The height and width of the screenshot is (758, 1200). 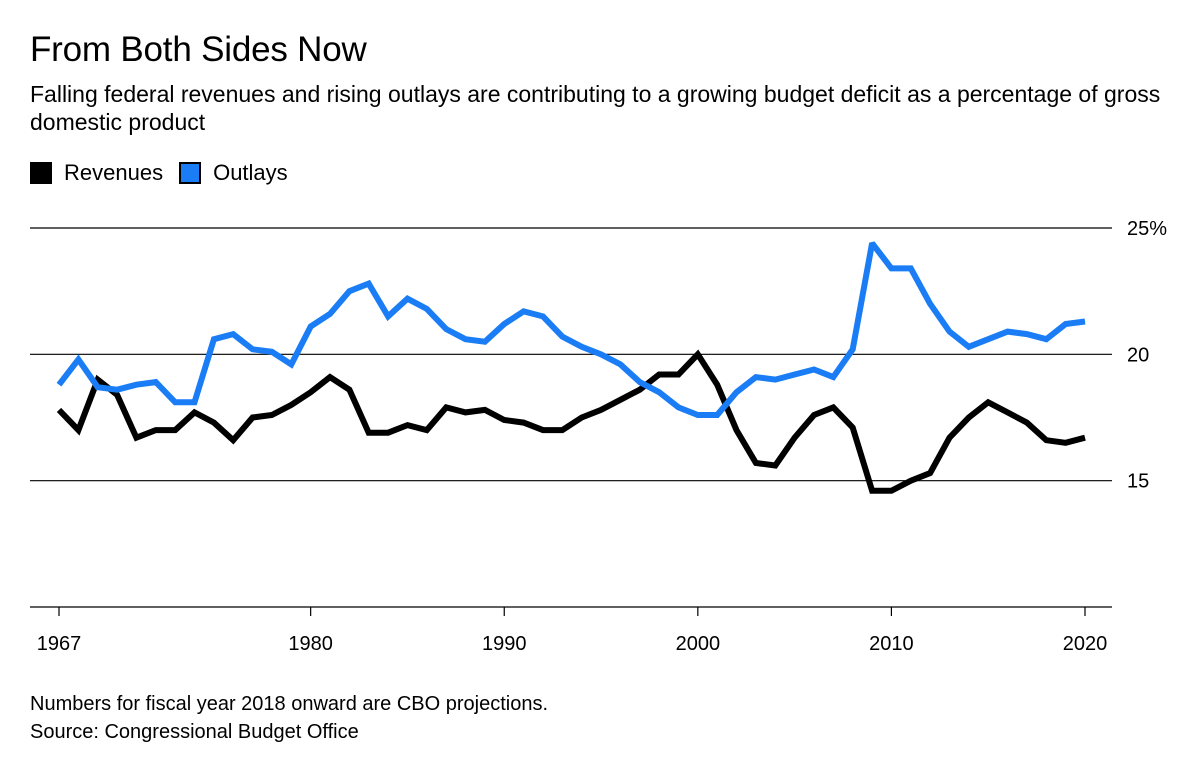 What do you see at coordinates (571, 611) in the screenshot?
I see `x-axis` at bounding box center [571, 611].